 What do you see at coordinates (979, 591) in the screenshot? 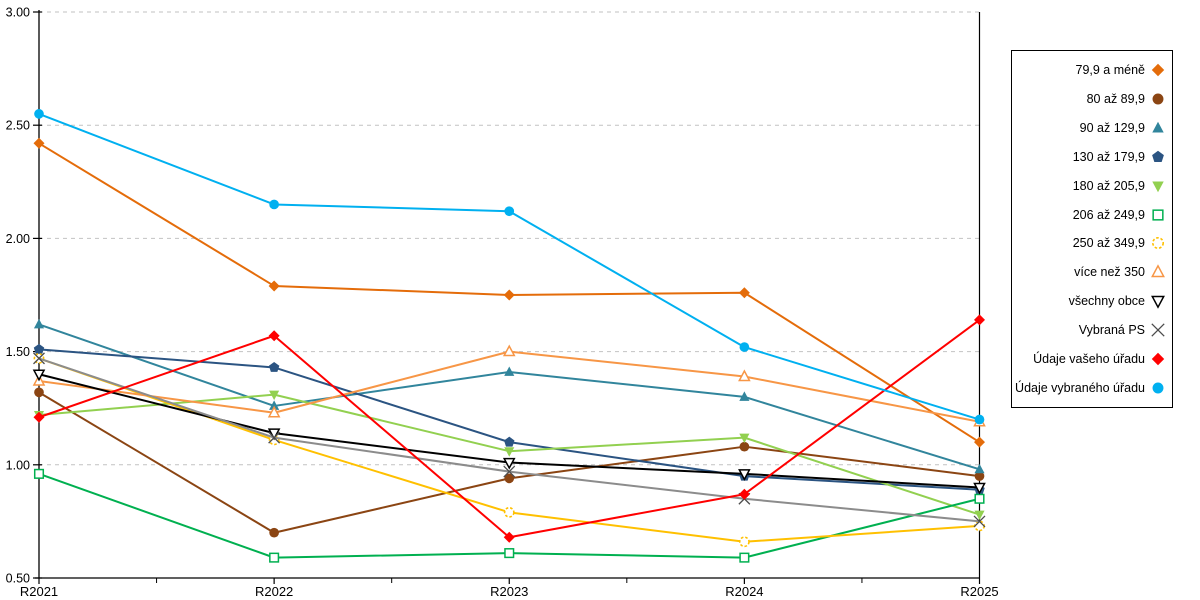
I see `x-tick-label: R2025` at bounding box center [979, 591].